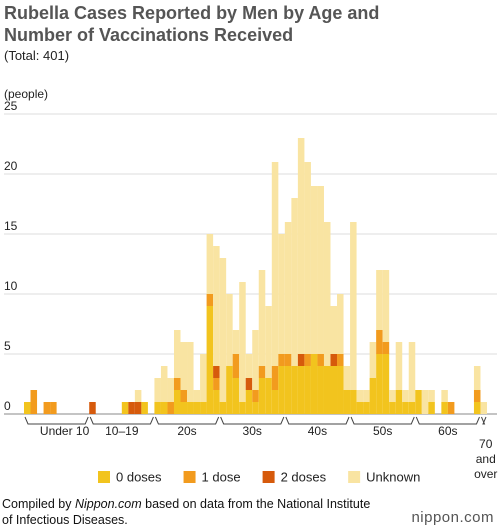  Describe the element at coordinates (7, 406) in the screenshot. I see `y-tick-label: 0` at that location.